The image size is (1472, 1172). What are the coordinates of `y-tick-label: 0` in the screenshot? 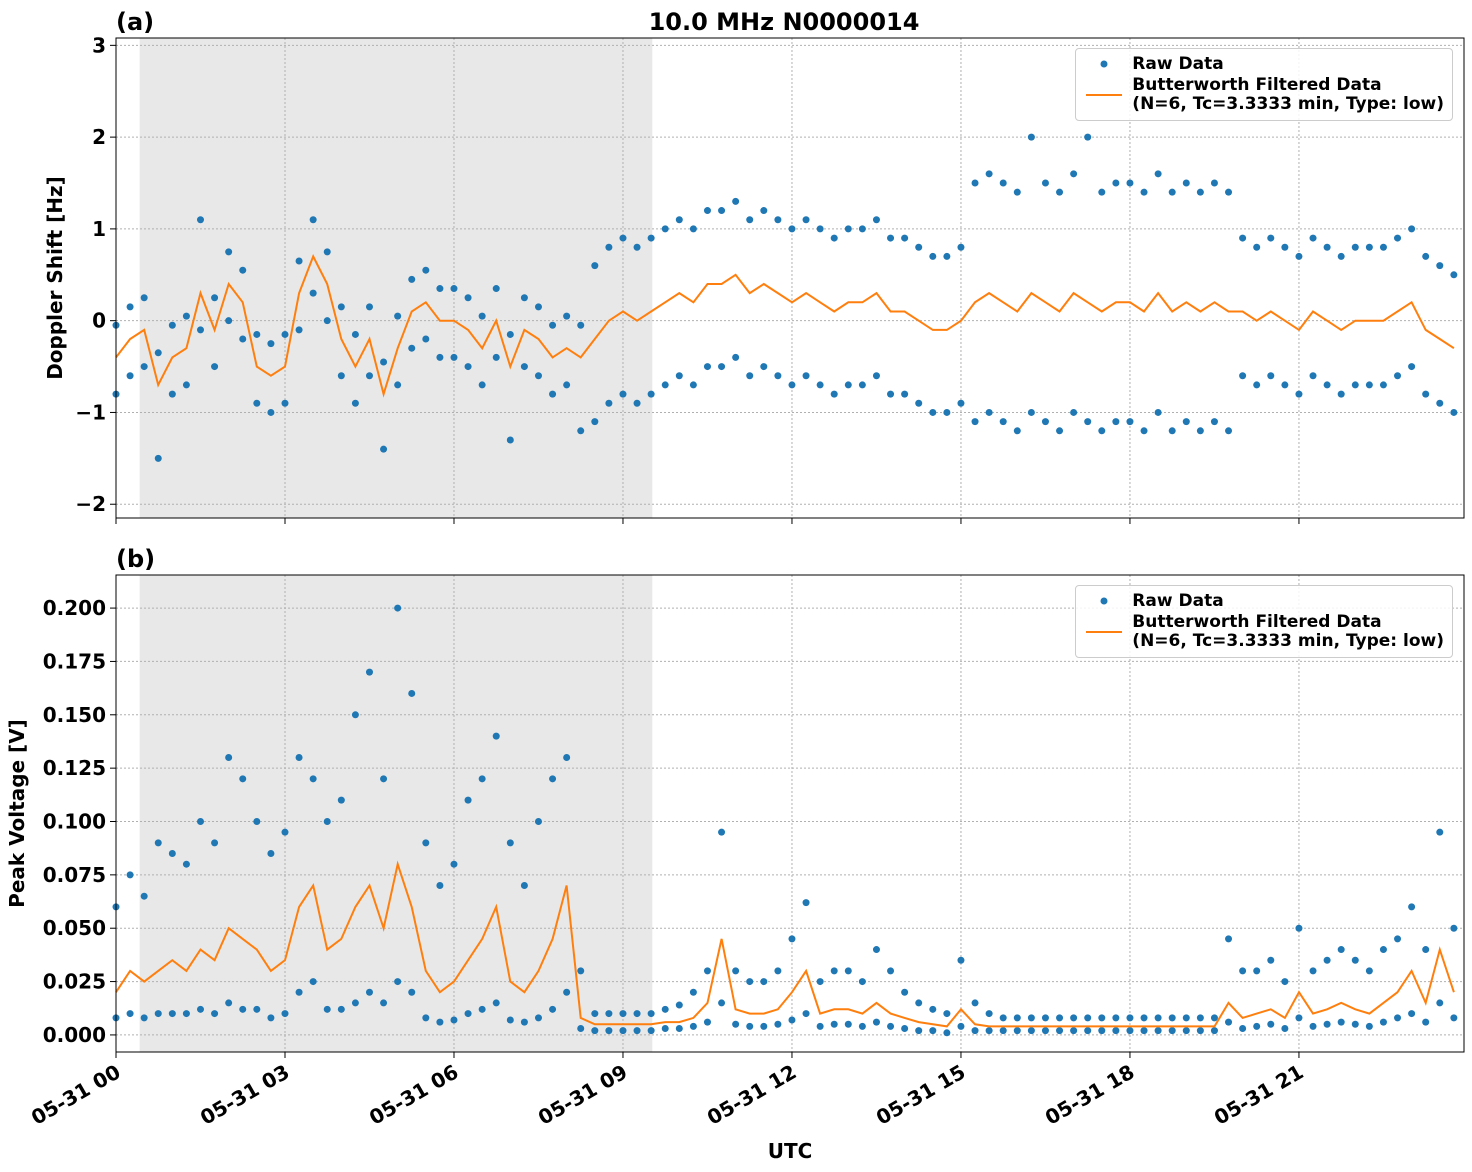 It's located at (99, 321).